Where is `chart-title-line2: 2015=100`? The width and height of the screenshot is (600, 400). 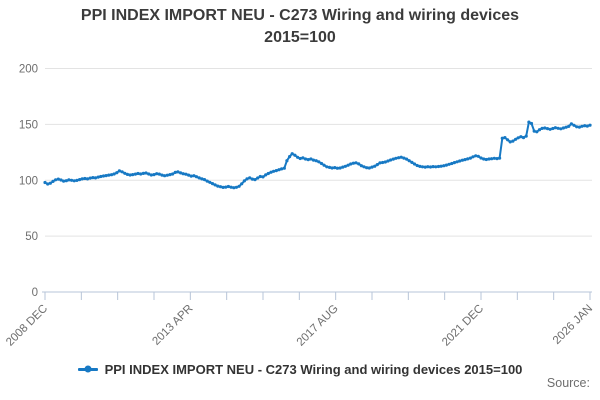 chart-title-line2: 2015=100 is located at coordinates (300, 37).